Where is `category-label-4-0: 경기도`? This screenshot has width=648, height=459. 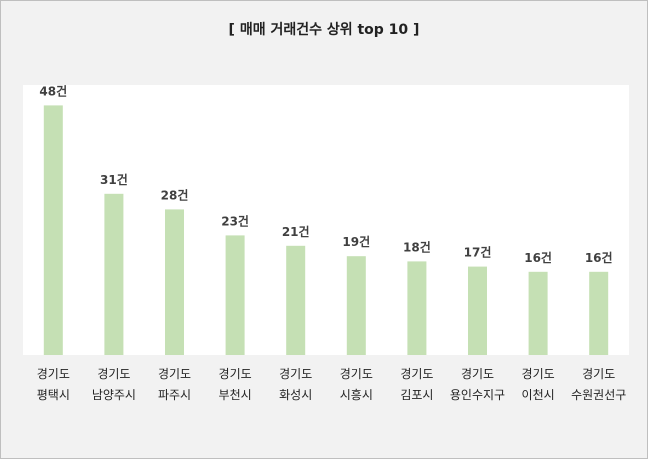
category-label-4-0: 경기도 is located at coordinates (295, 374).